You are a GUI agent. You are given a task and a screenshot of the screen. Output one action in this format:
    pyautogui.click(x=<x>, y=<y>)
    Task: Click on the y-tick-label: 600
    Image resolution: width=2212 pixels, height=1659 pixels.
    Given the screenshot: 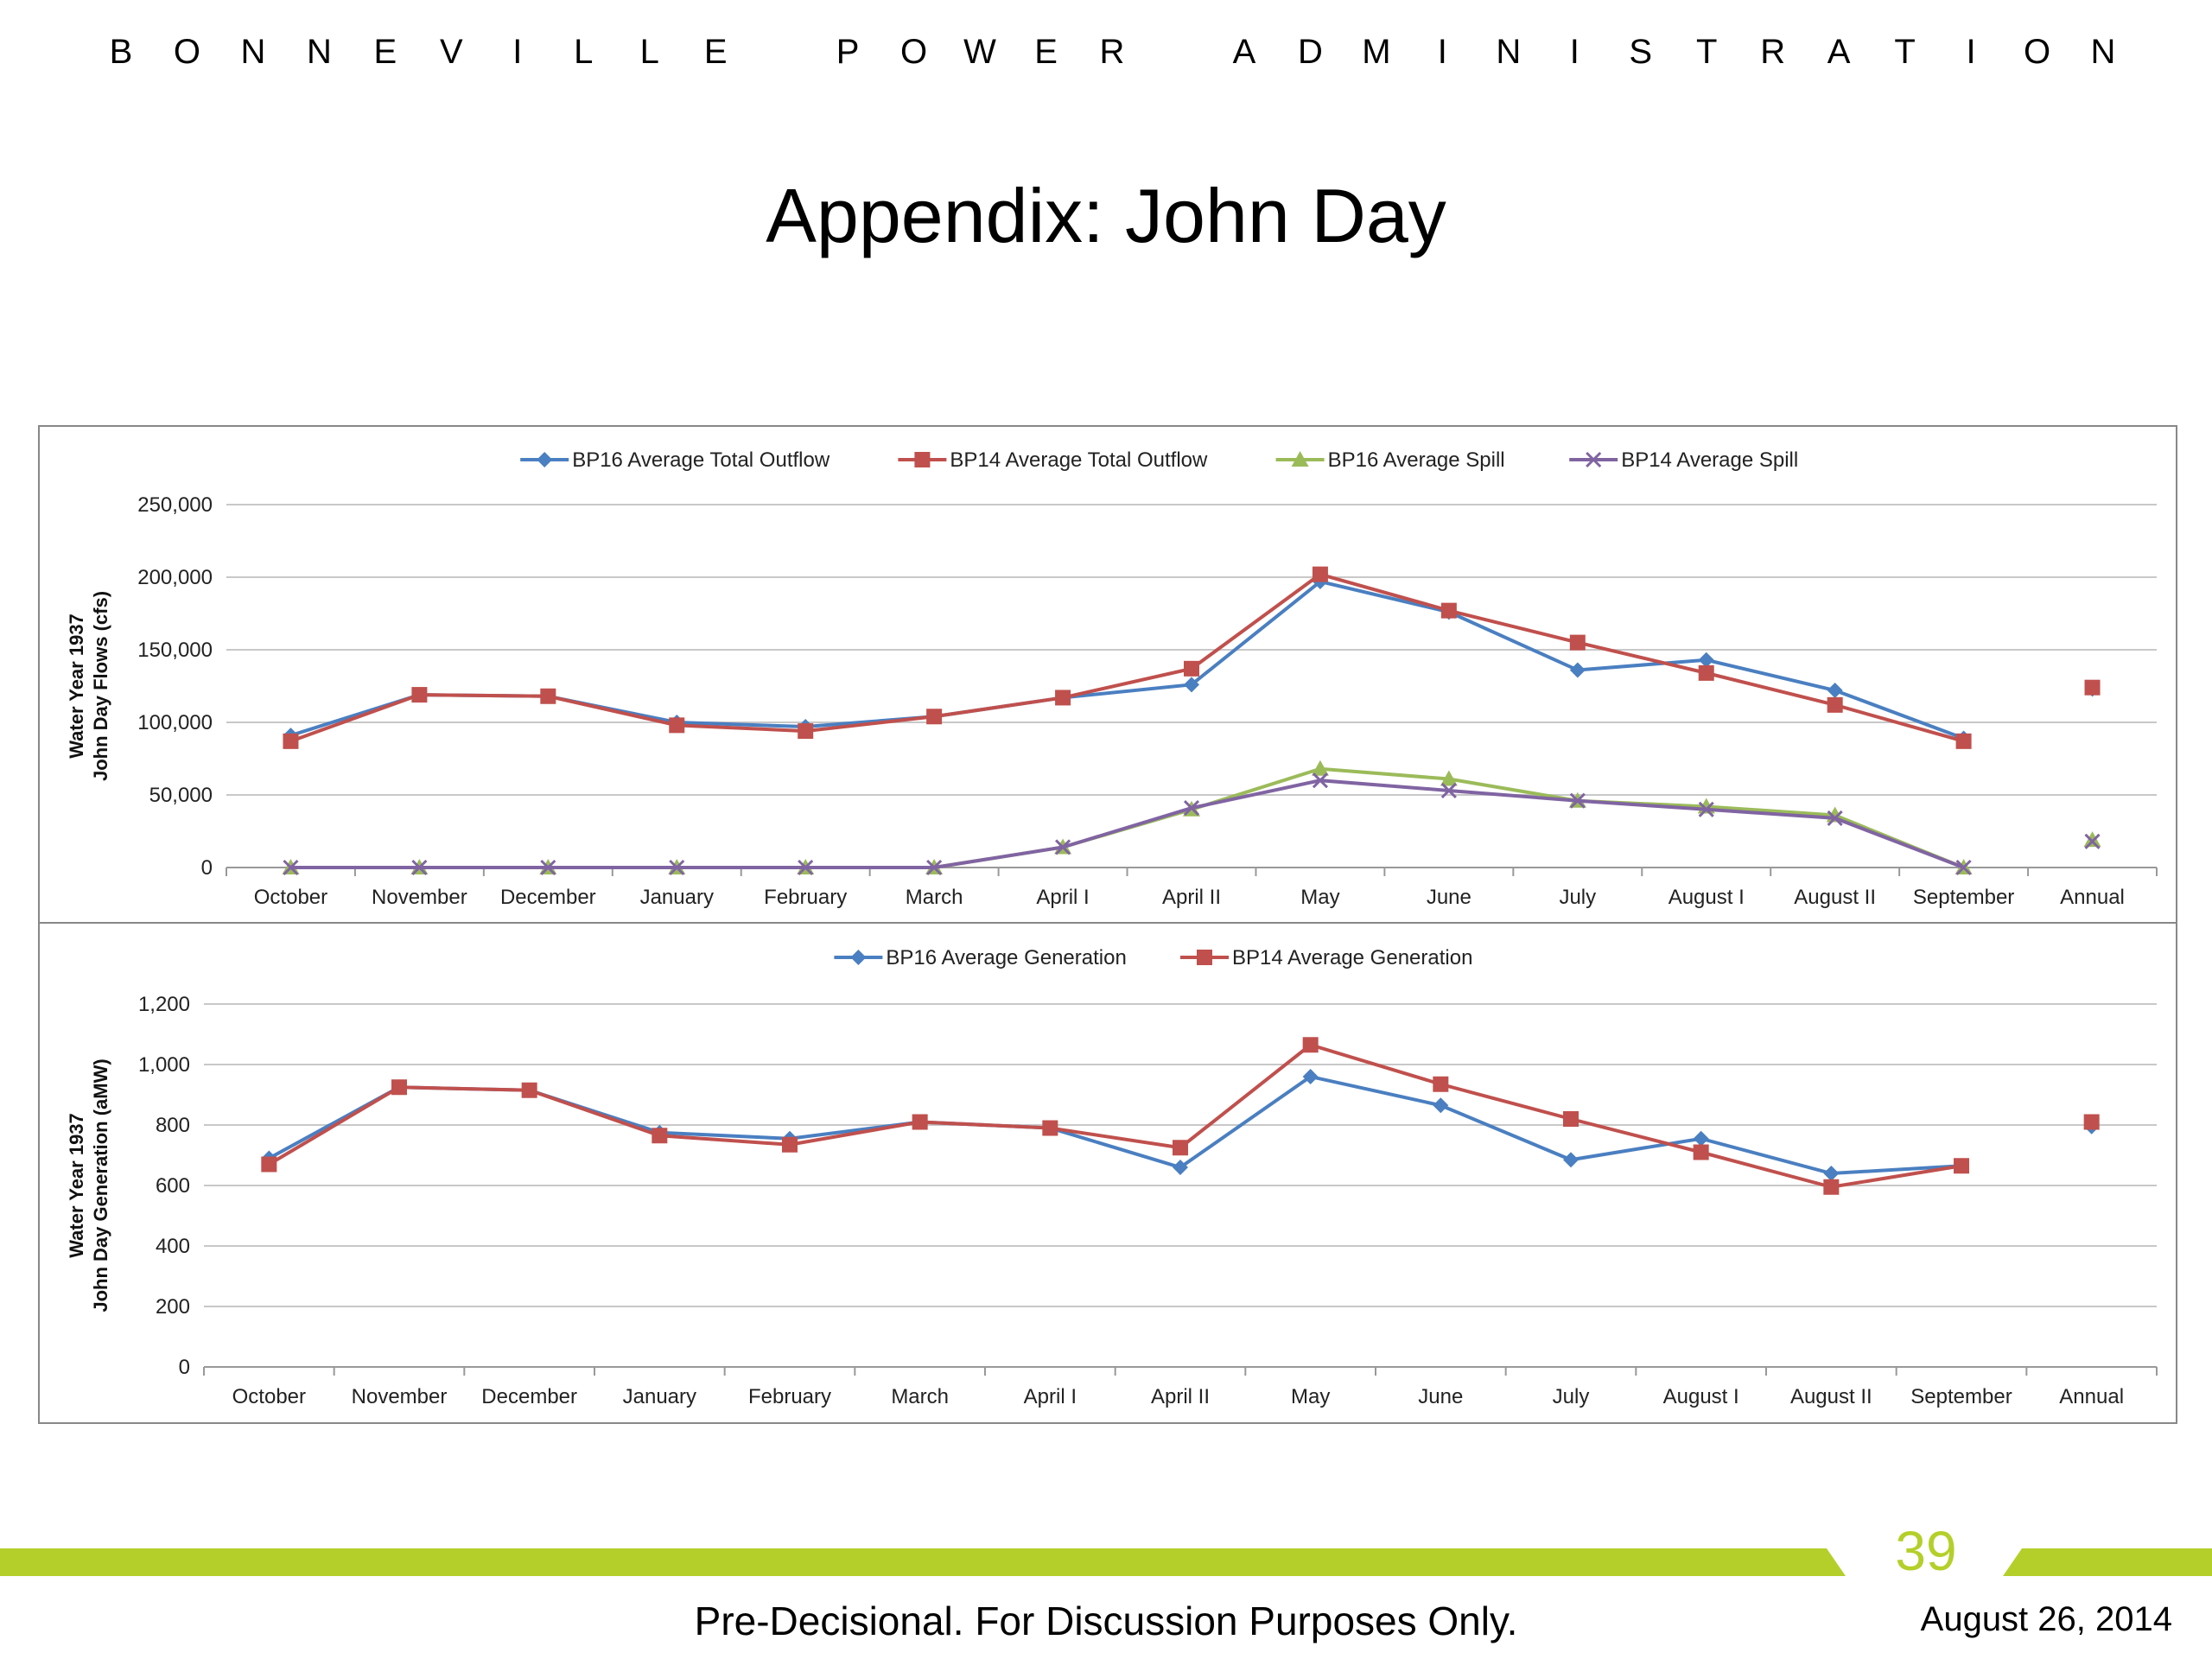 What is the action you would take?
    pyautogui.click(x=173, y=1186)
    